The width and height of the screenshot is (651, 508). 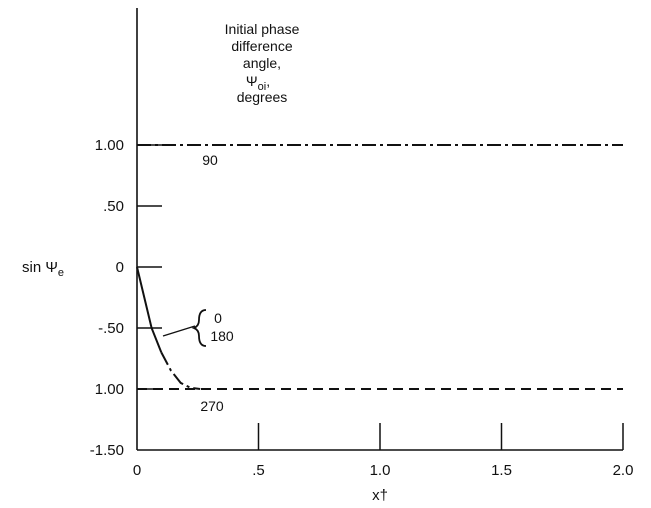 I want to click on x-tick-label-1: .5, so click(x=258, y=470).